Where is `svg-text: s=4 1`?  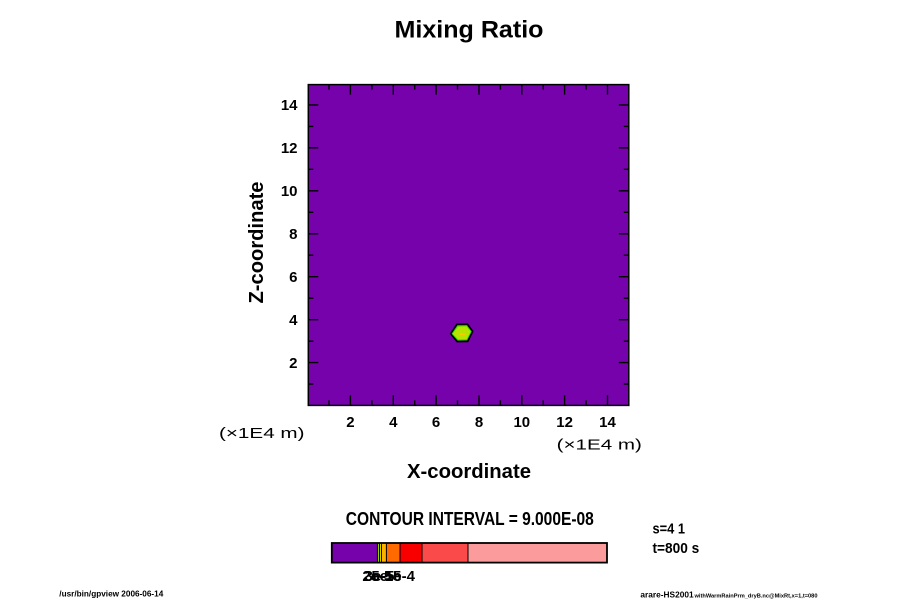 svg-text: s=4 1 is located at coordinates (669, 530).